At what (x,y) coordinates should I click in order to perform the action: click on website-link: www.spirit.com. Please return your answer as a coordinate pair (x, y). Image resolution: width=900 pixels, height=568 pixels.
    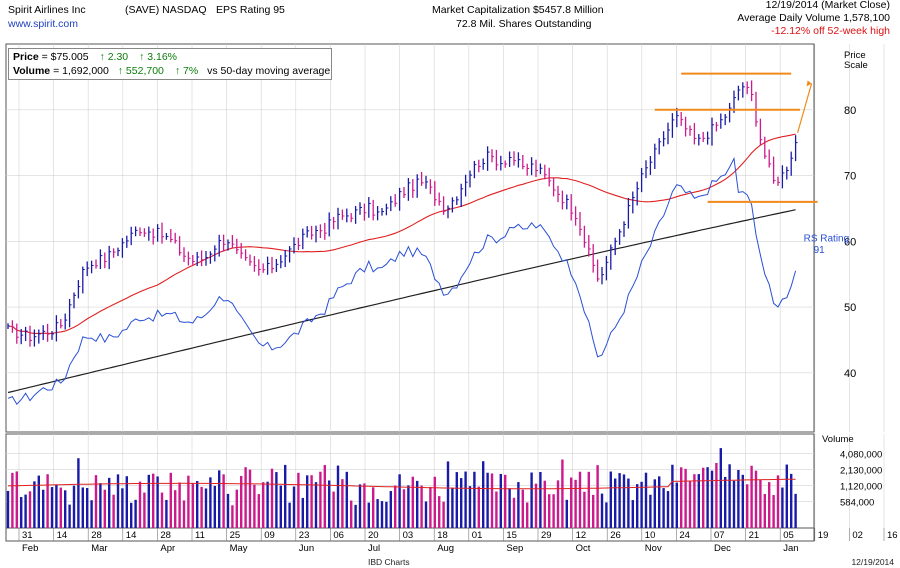
    Looking at the image, I should click on (43, 24).